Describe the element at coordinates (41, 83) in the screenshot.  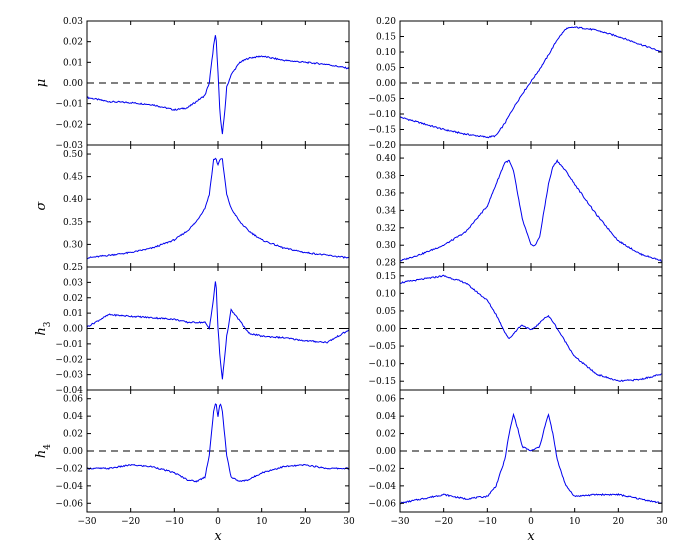
I see `y-axis-label: μ` at that location.